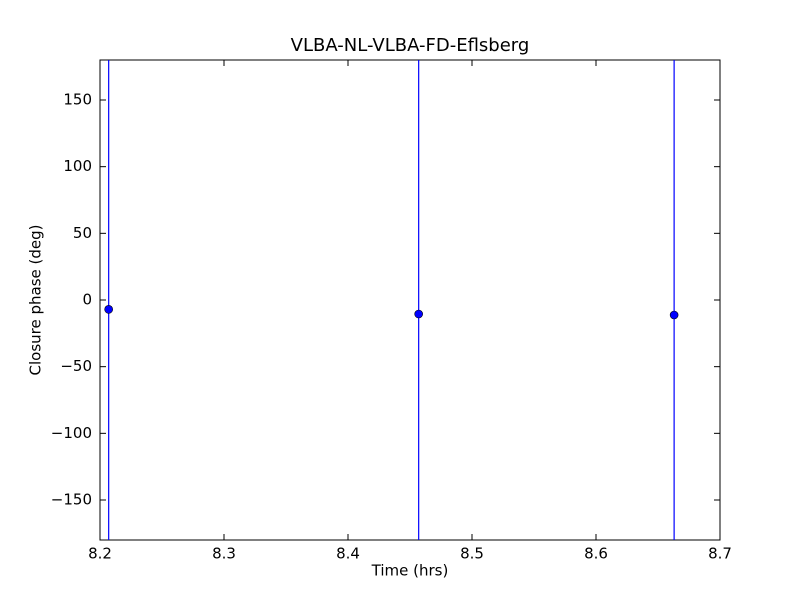 Image resolution: width=800 pixels, height=600 pixels. I want to click on x-tick-label: 8.3, so click(224, 554).